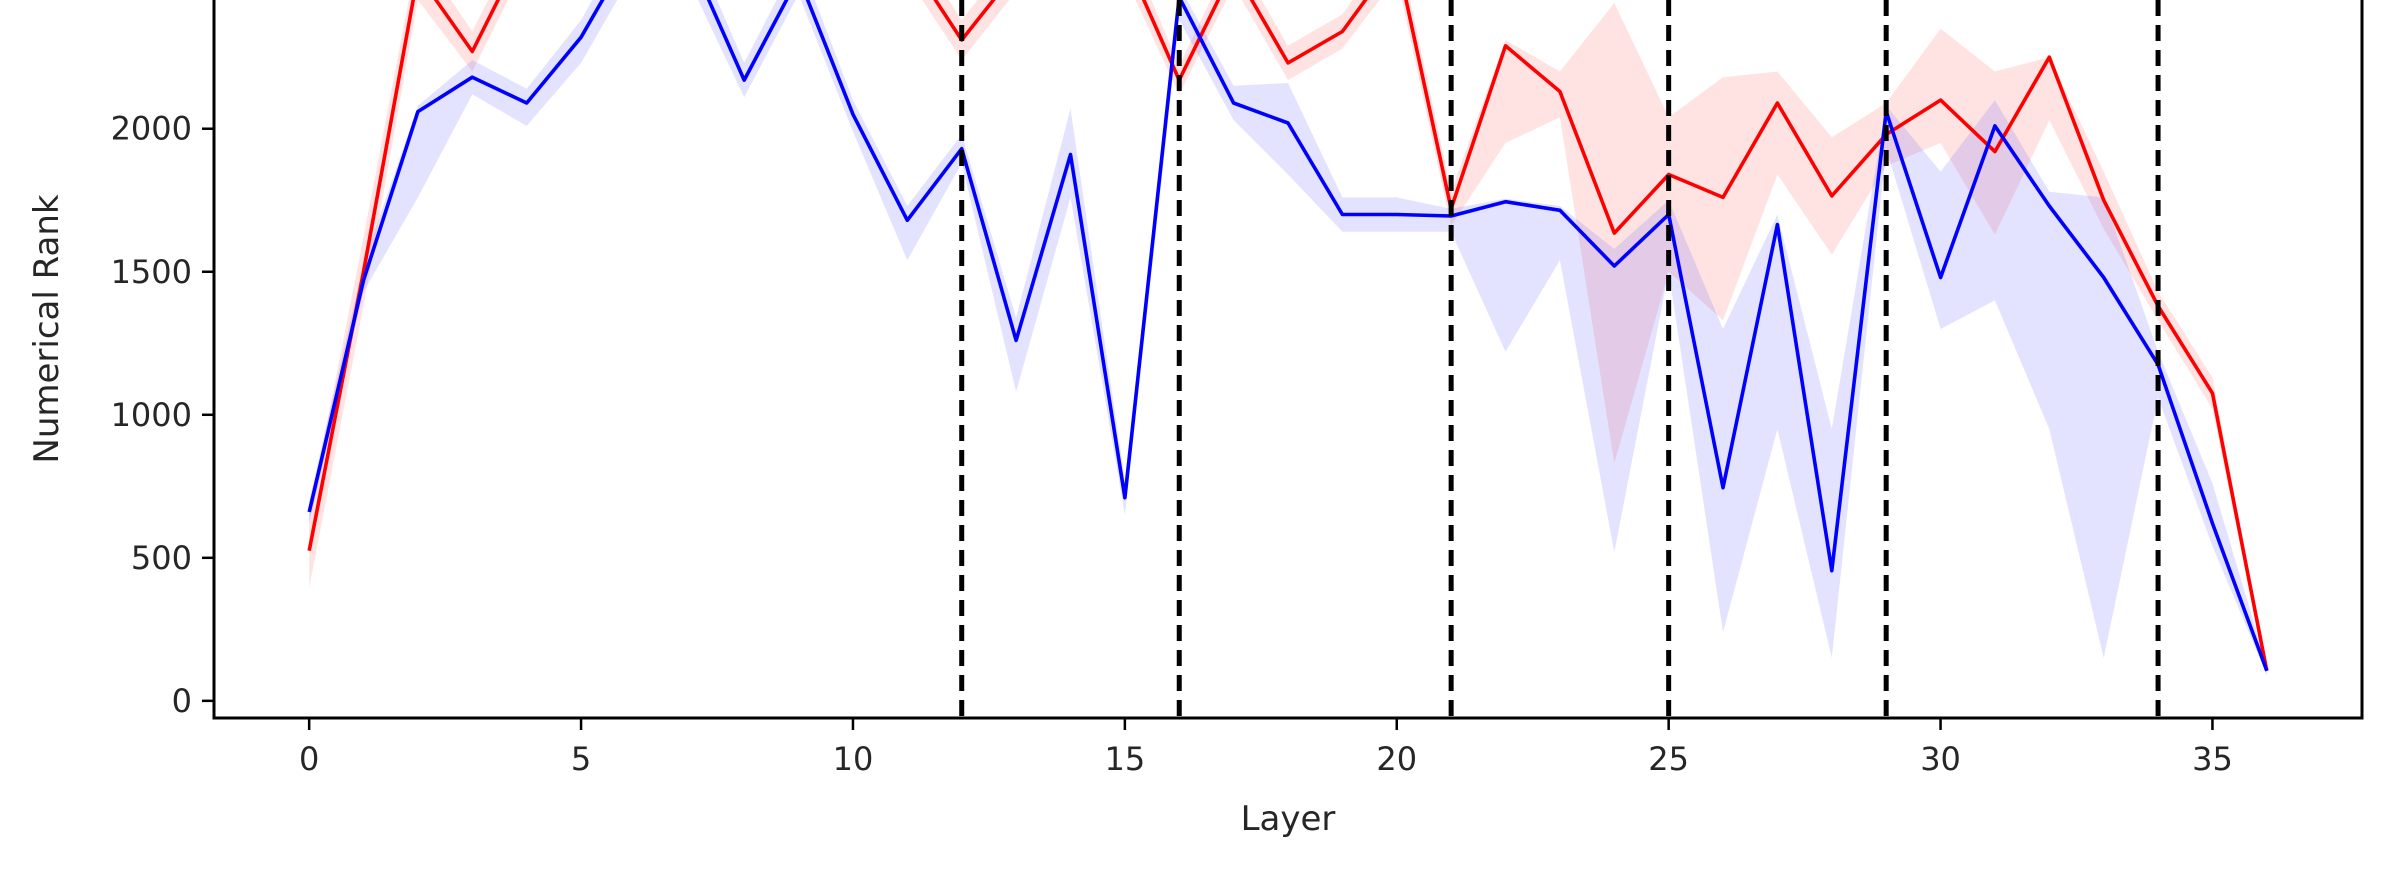 This screenshot has width=2392, height=870. Describe the element at coordinates (581, 759) in the screenshot. I see `x-tick-label: 5` at that location.